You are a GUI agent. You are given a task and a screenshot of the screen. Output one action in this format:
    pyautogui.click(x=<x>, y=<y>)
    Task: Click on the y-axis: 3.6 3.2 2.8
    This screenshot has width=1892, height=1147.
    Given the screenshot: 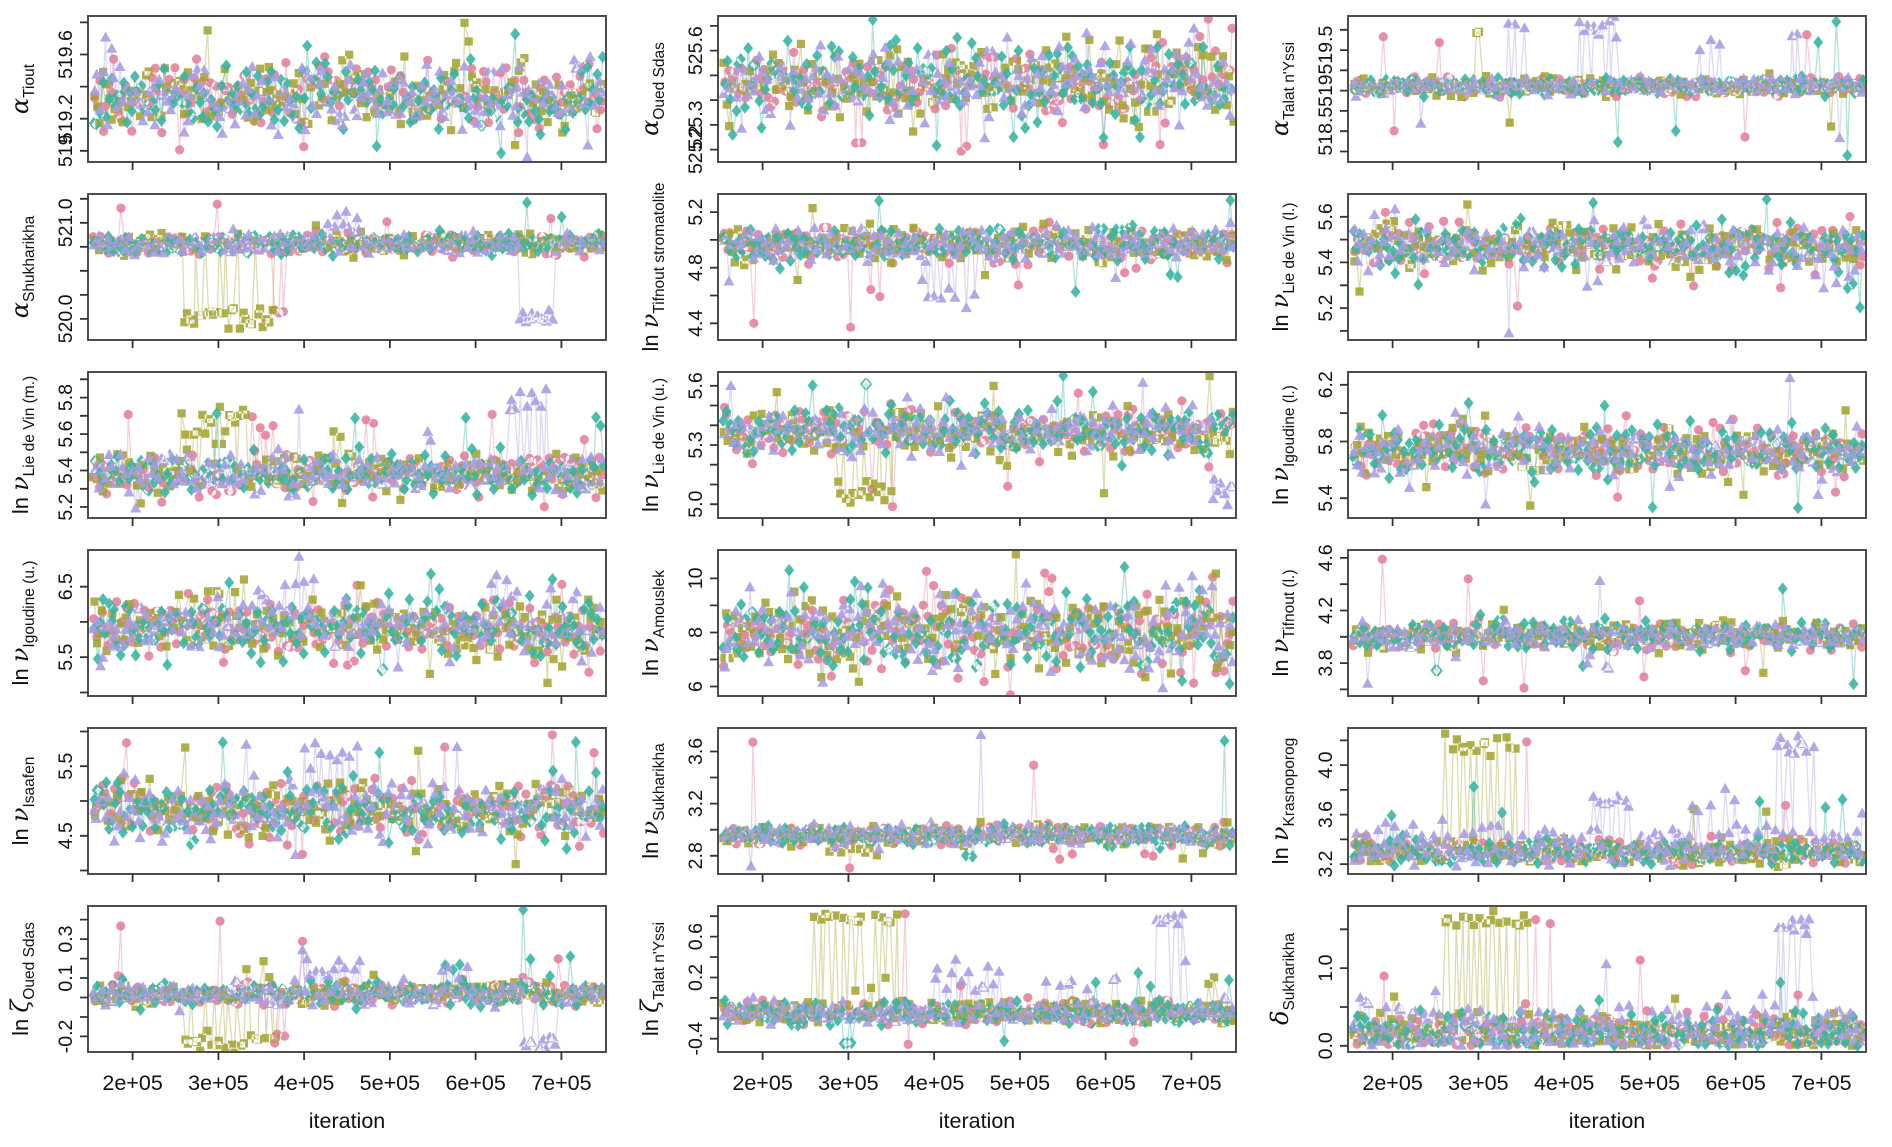 What is the action you would take?
    pyautogui.click(x=701, y=803)
    